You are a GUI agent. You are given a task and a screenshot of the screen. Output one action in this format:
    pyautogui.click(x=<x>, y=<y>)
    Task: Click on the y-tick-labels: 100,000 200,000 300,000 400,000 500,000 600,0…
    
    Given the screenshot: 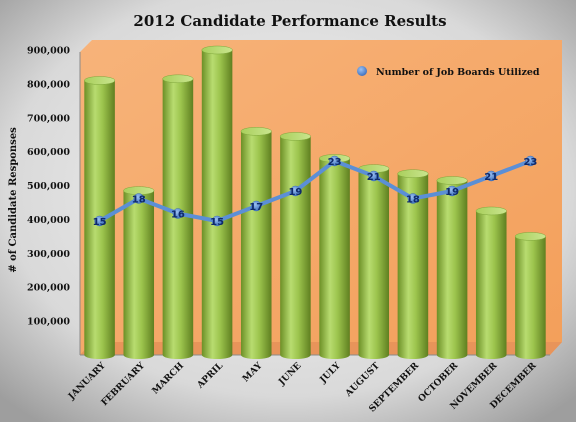 What is the action you would take?
    pyautogui.click(x=48, y=187)
    